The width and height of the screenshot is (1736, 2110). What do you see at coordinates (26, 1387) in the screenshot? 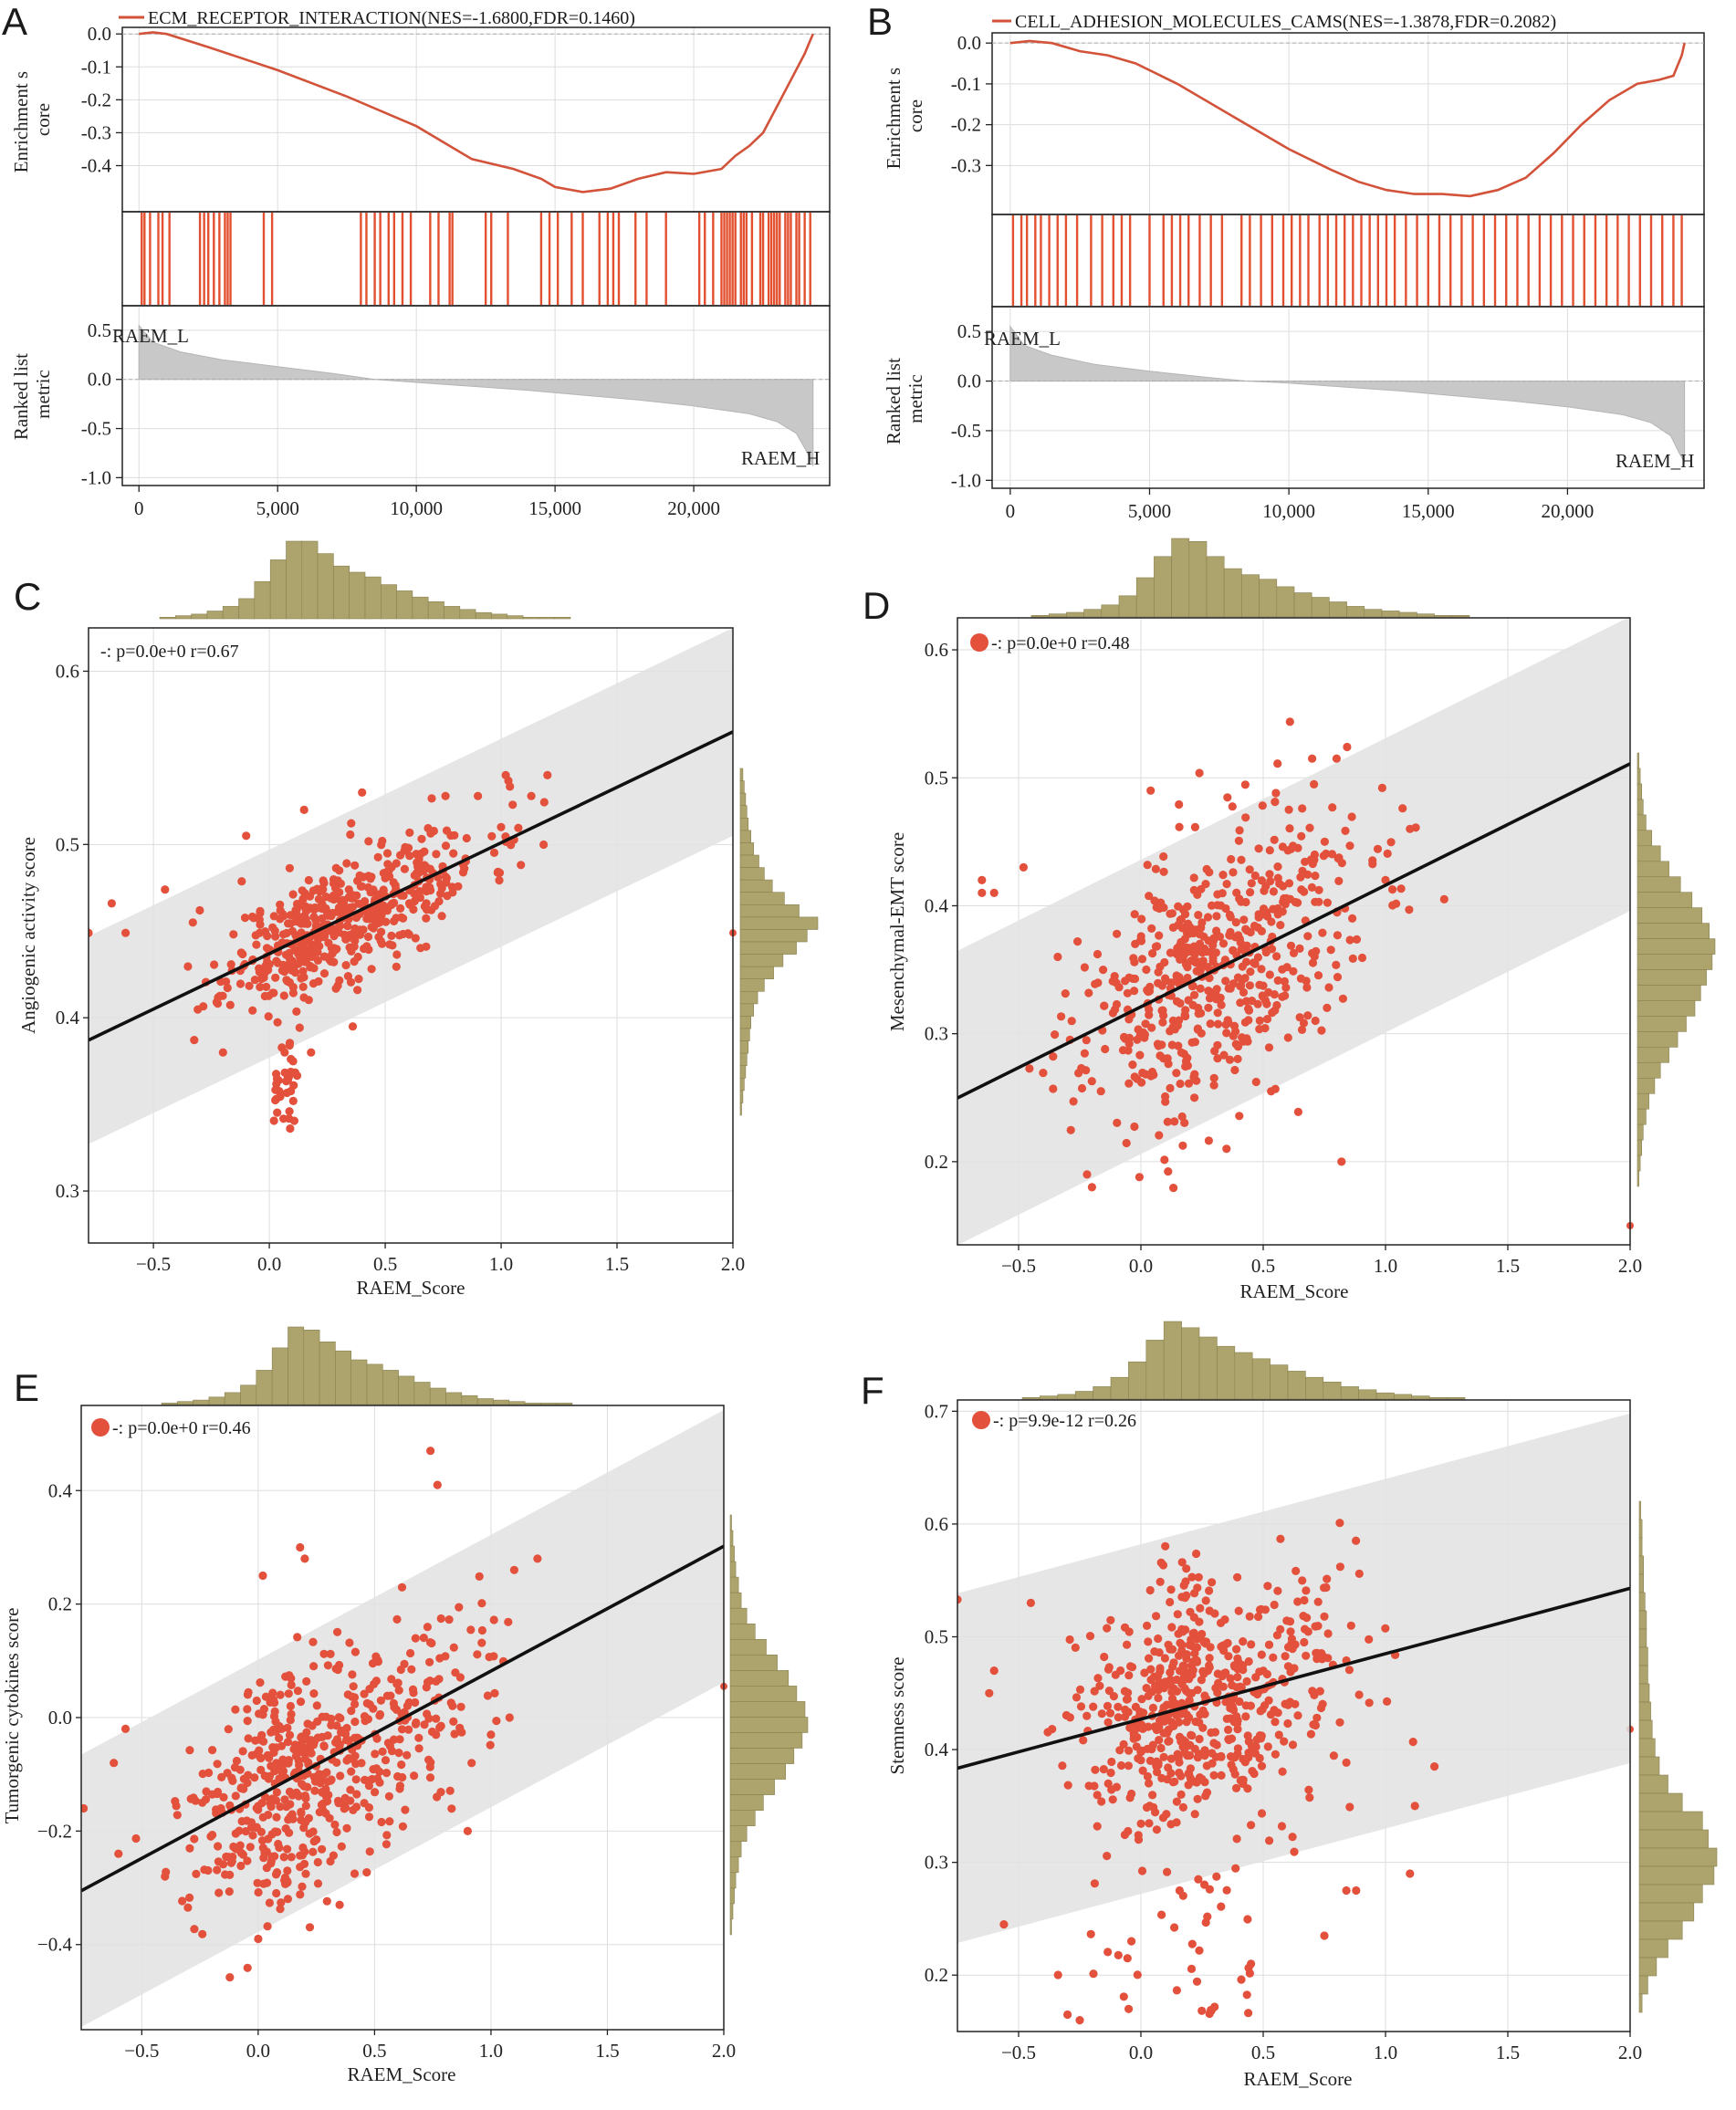
I see `panel-label-e: E` at bounding box center [26, 1387].